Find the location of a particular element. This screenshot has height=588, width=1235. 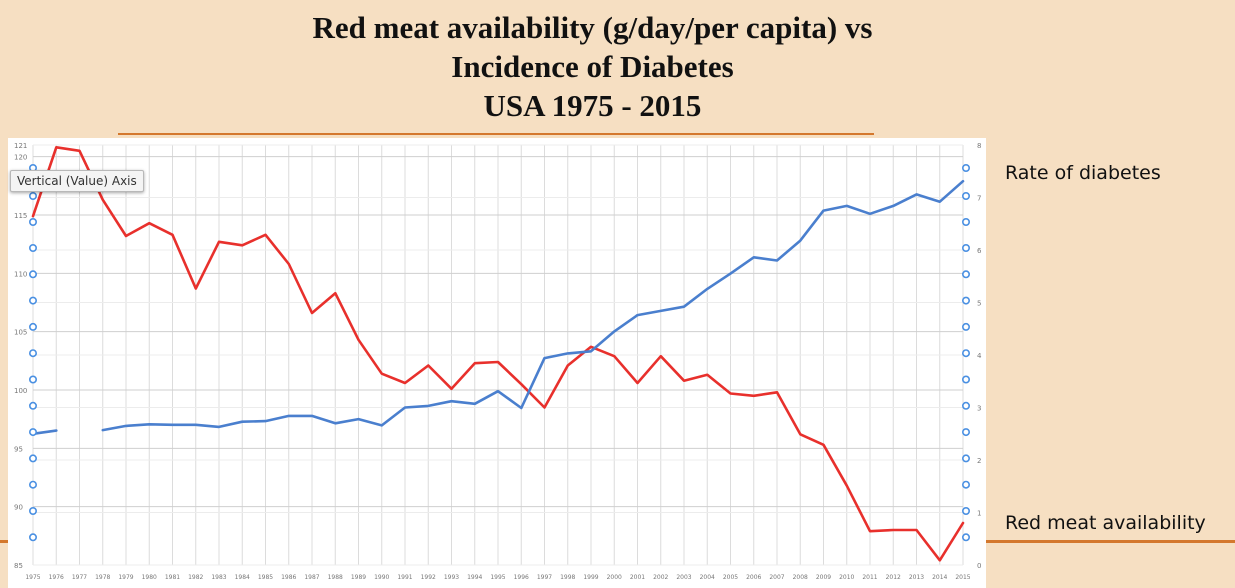

x-tick-label: 1980 is located at coordinates (149, 577).